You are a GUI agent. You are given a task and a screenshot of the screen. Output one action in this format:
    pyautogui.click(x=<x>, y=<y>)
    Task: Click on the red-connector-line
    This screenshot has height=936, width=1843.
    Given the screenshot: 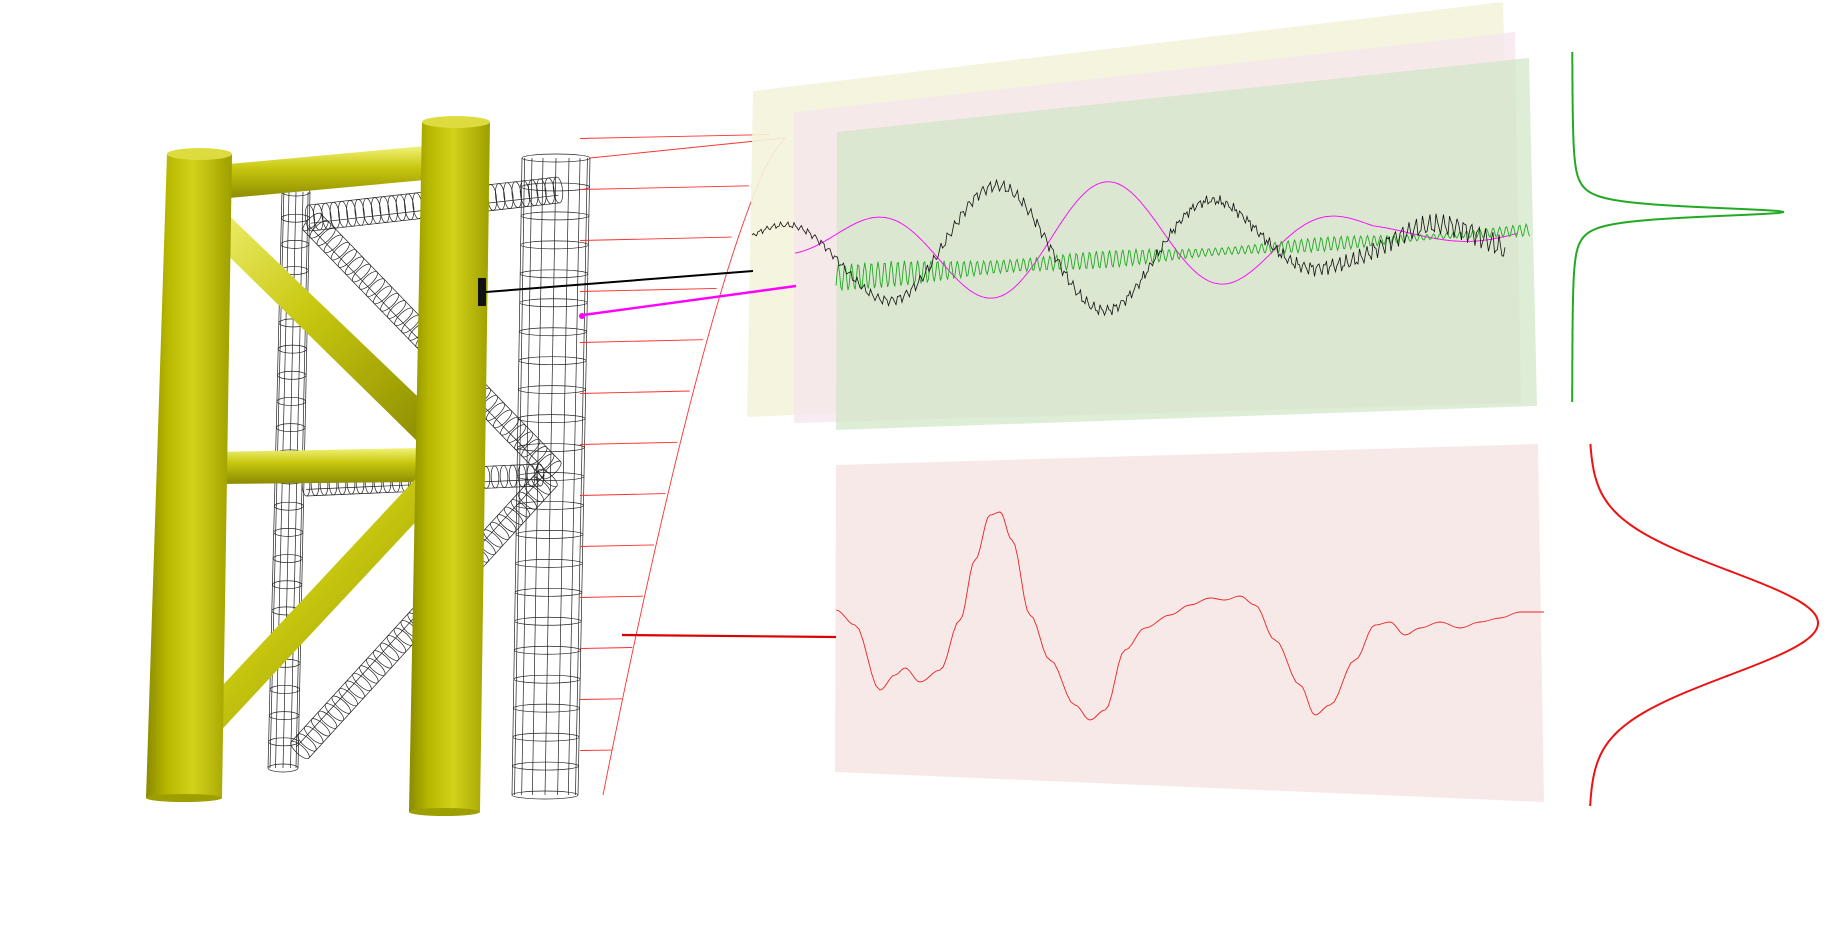 What is the action you would take?
    pyautogui.click(x=729, y=636)
    